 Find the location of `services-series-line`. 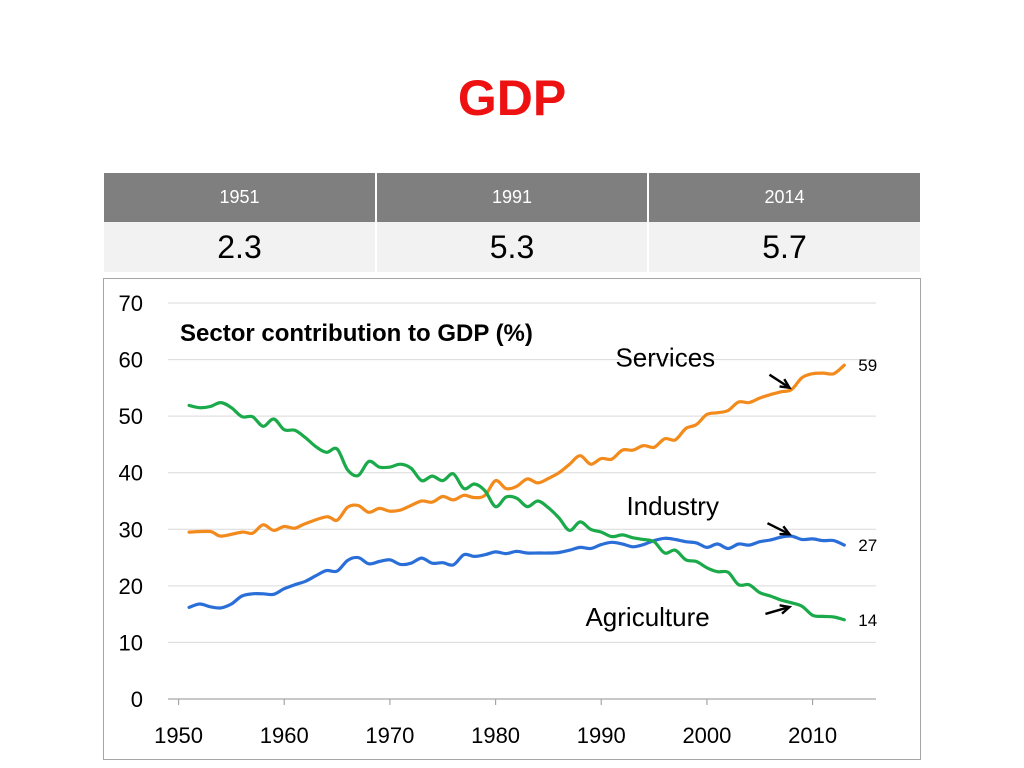

services-series-line is located at coordinates (516, 450).